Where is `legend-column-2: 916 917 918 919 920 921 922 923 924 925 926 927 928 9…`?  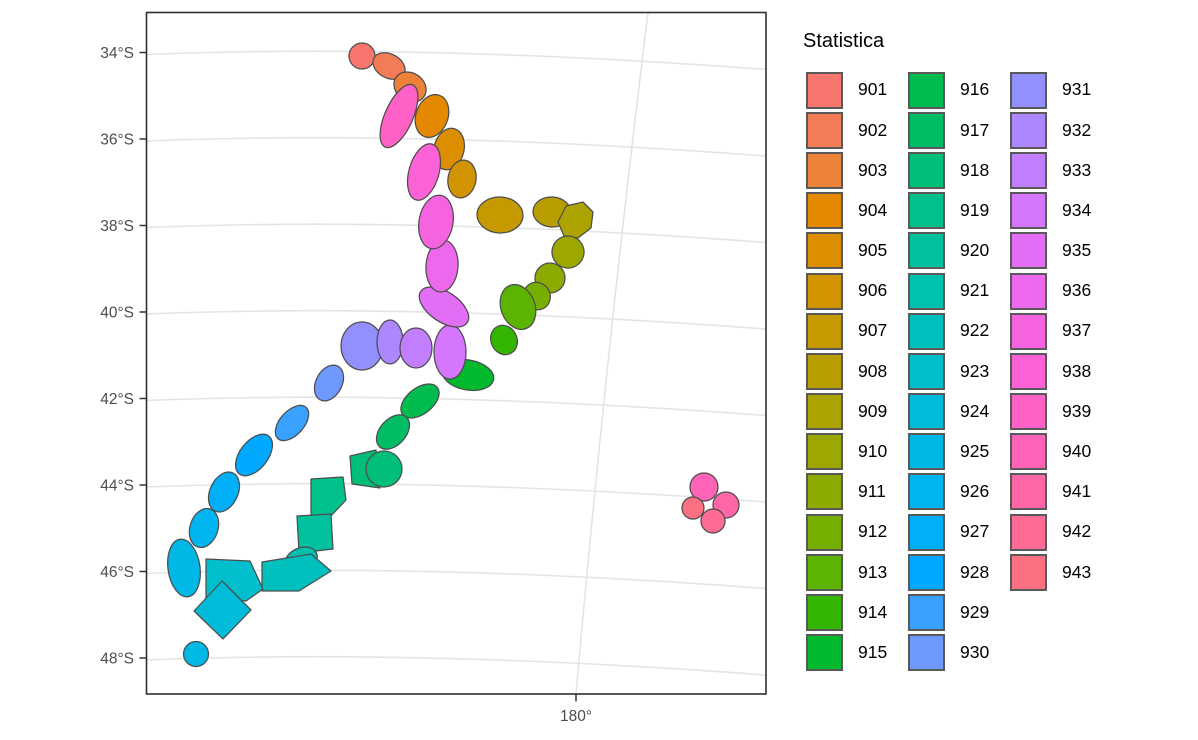
legend-column-2: 916 917 918 919 920 921 922 923 924 925 926 927 928 9… is located at coordinates (959, 371).